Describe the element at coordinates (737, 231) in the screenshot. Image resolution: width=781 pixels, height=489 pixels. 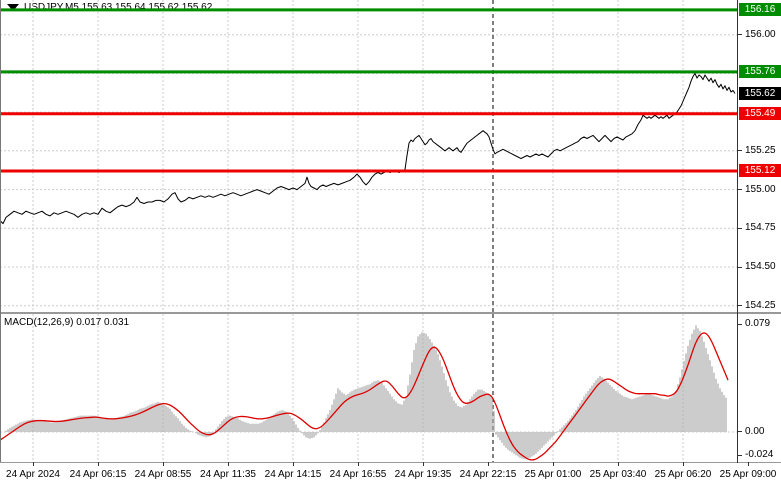
I see `price-axis-line` at that location.